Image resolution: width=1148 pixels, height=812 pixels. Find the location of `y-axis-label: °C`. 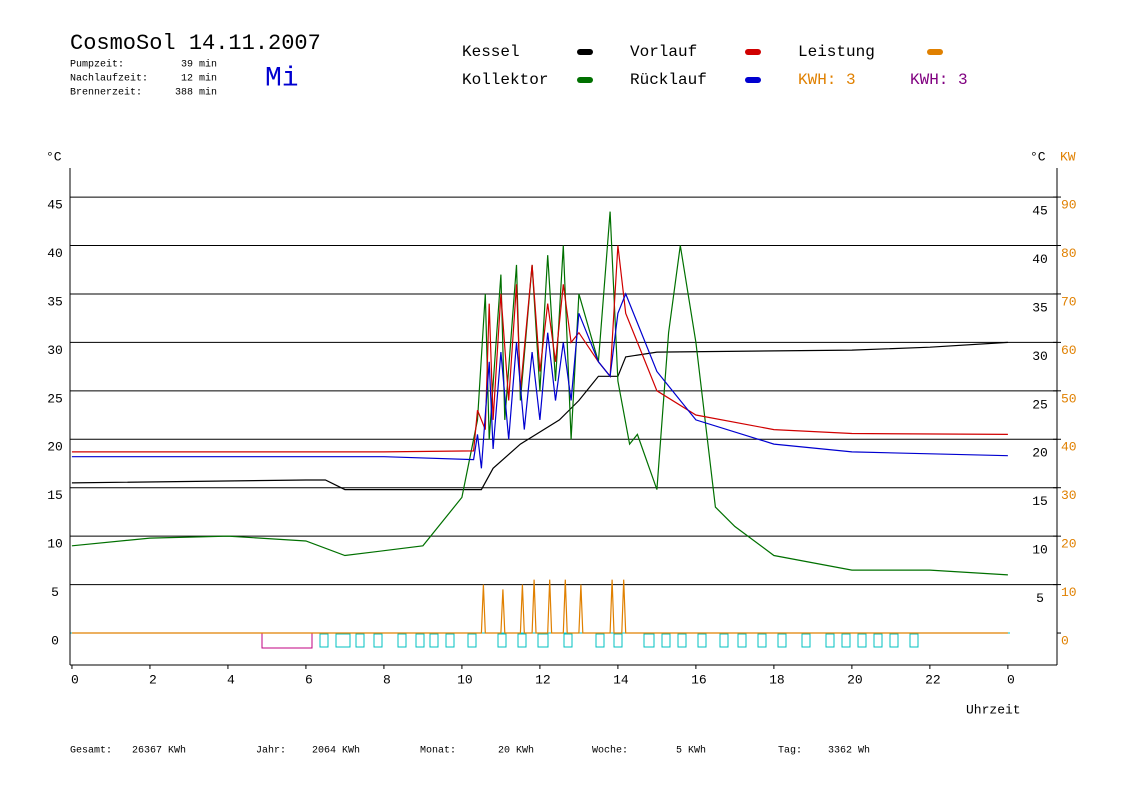

y-axis-label: °C is located at coordinates (54, 156).